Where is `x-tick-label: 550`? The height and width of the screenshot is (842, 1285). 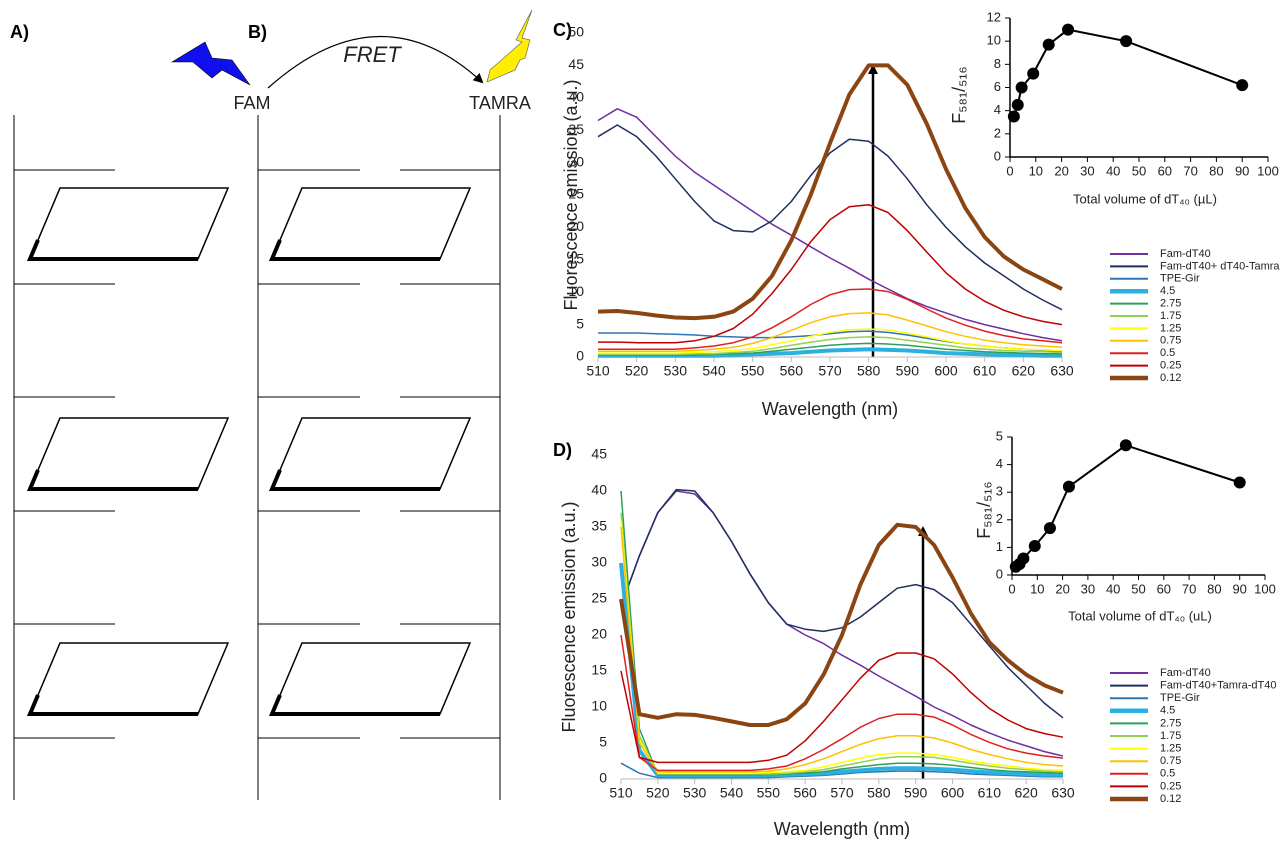 x-tick-label: 550 is located at coordinates (769, 793).